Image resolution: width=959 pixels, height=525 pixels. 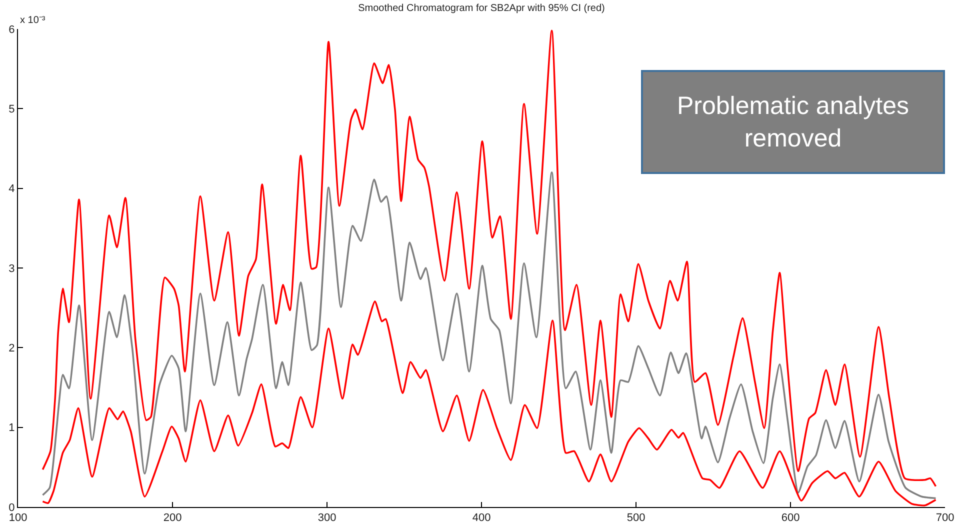 I want to click on y-axis-title: x 10⁻³, so click(x=33, y=20).